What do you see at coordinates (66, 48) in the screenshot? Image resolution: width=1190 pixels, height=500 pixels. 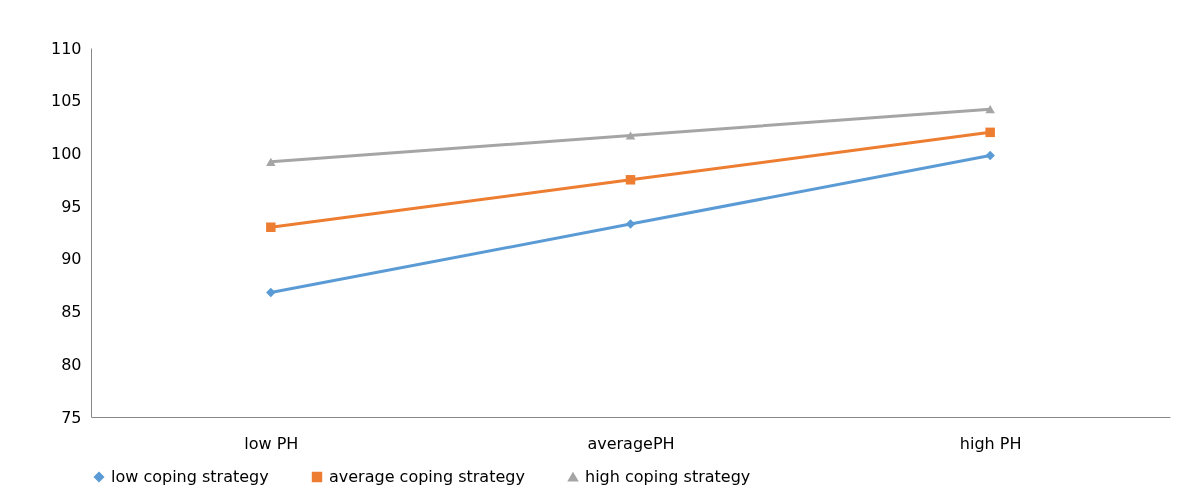 I see `y-tick-label: 110` at bounding box center [66, 48].